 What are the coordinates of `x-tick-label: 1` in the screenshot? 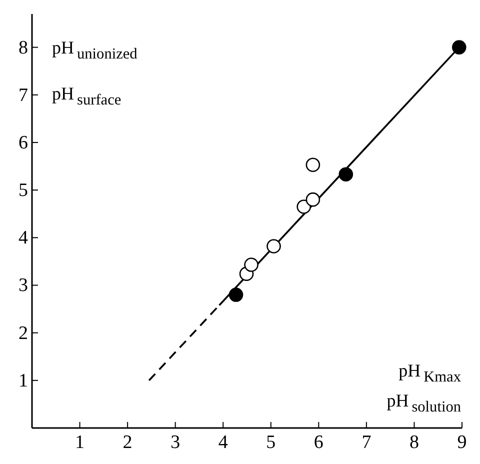 It's located at (80, 442).